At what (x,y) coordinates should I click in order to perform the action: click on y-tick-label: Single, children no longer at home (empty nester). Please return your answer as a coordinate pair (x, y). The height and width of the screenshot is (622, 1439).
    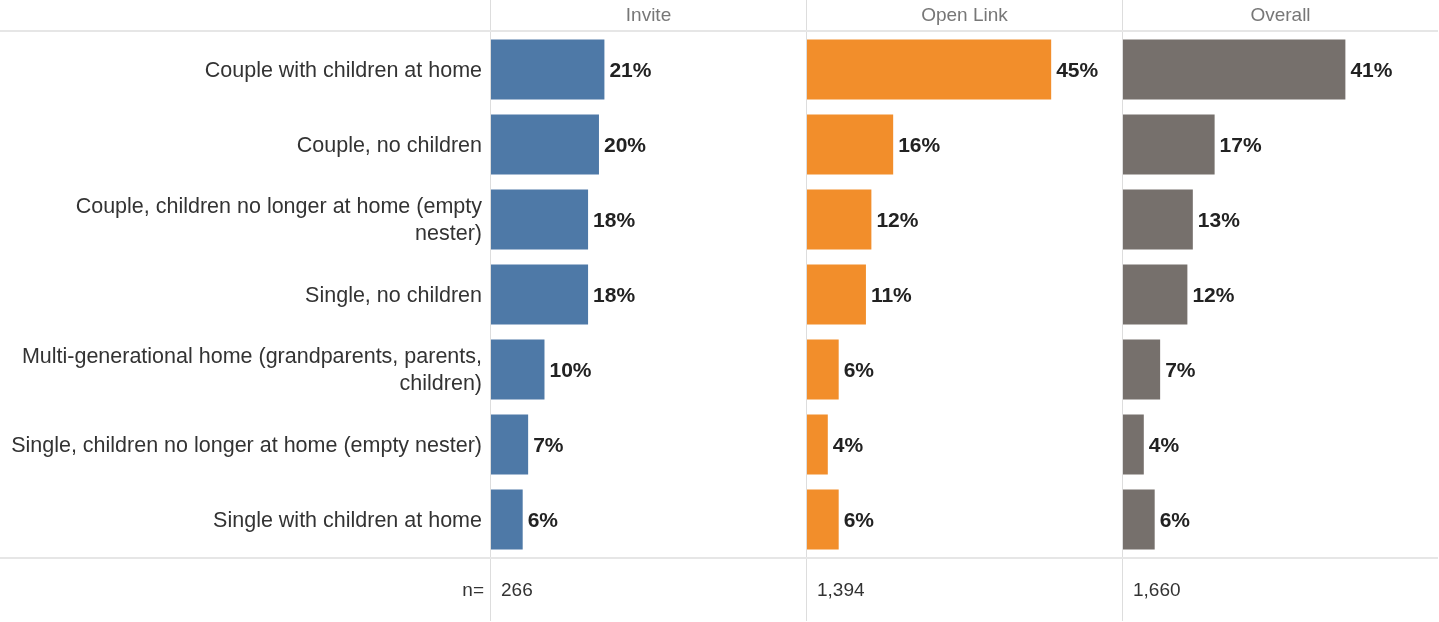
    Looking at the image, I should click on (246, 444).